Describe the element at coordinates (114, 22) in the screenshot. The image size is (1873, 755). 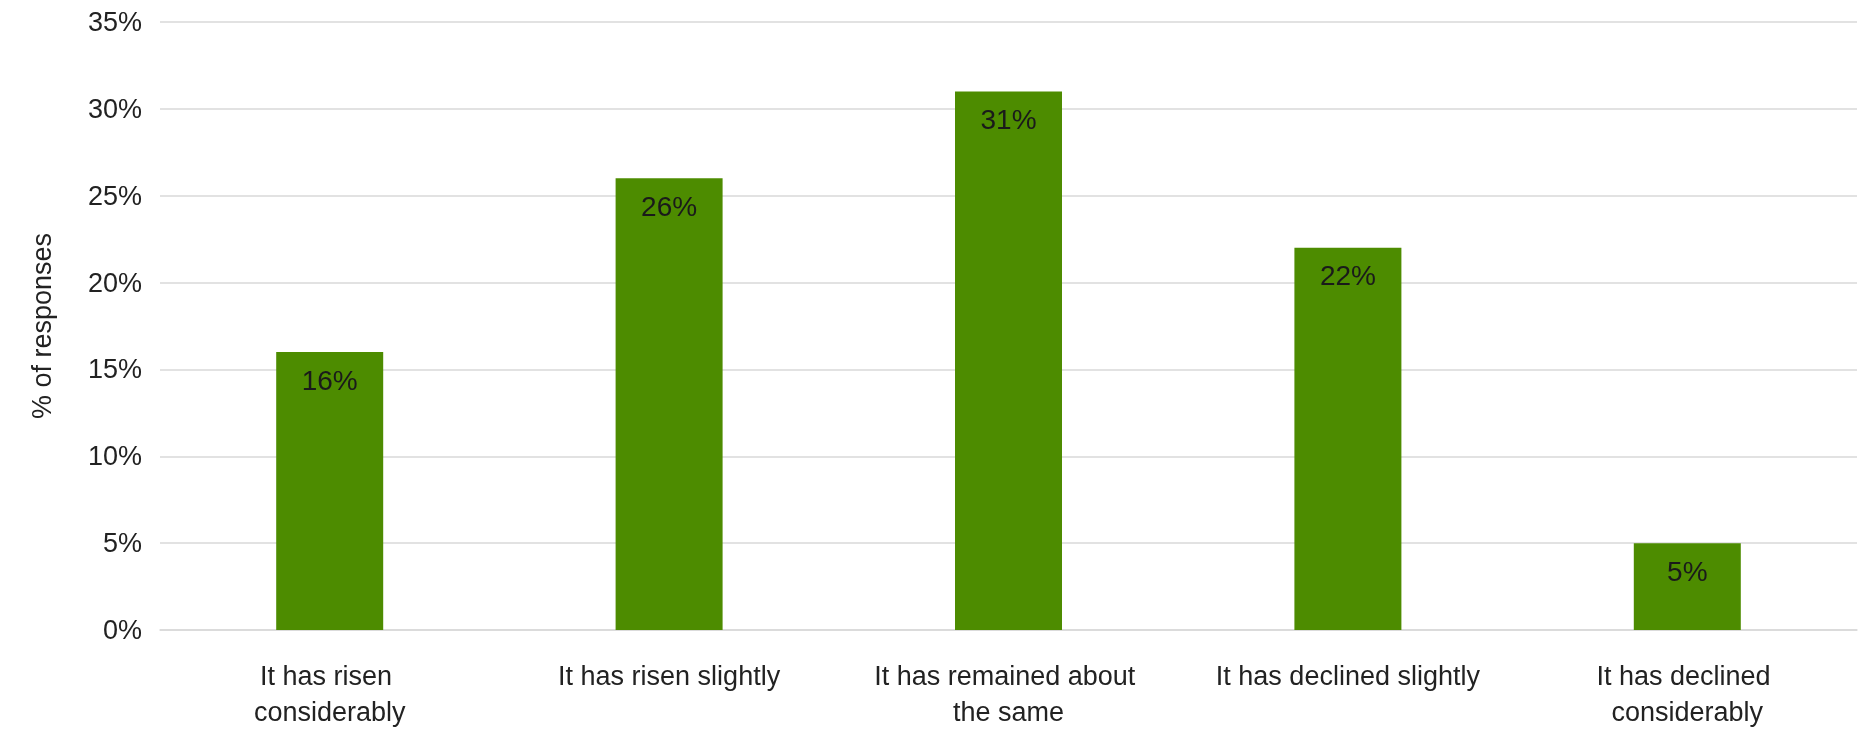
I see `y-tick-label: 35%` at that location.